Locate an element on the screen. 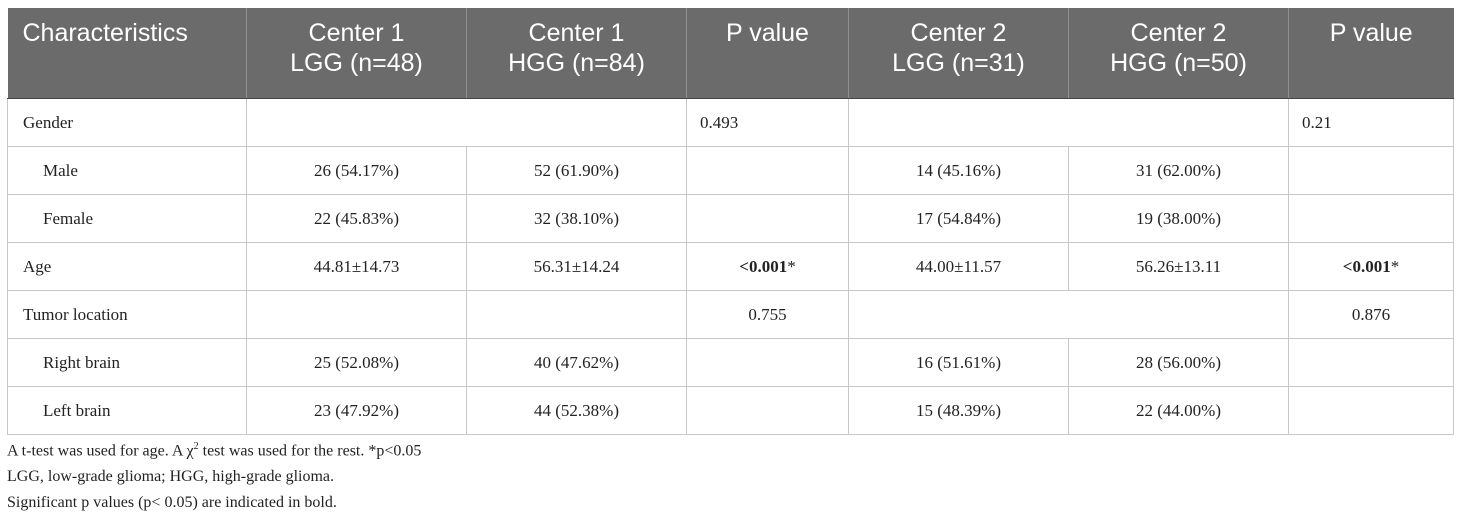  table-row: Gender 0.493 0.21 is located at coordinates (730, 122).